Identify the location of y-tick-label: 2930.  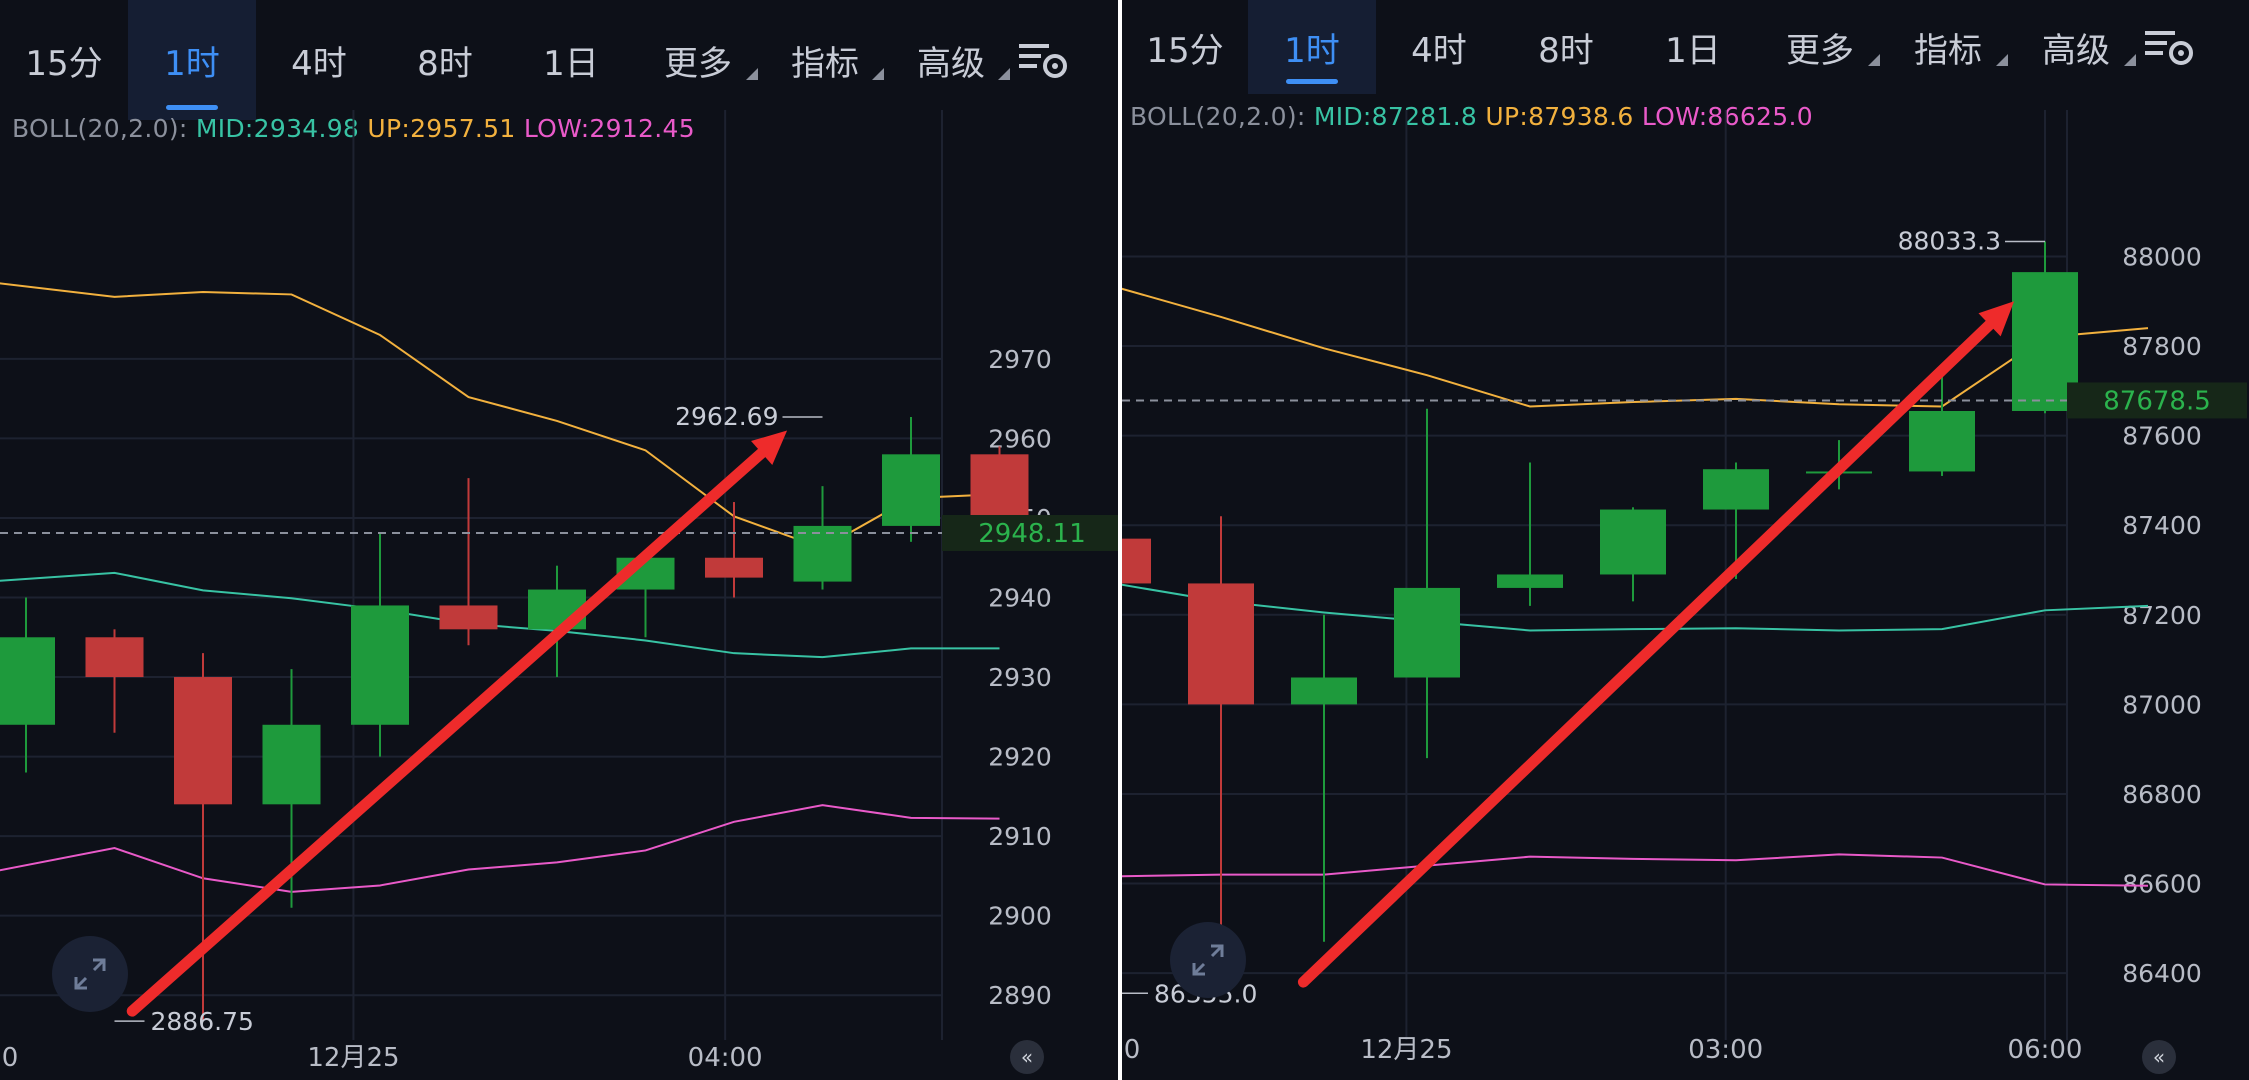
(1020, 677).